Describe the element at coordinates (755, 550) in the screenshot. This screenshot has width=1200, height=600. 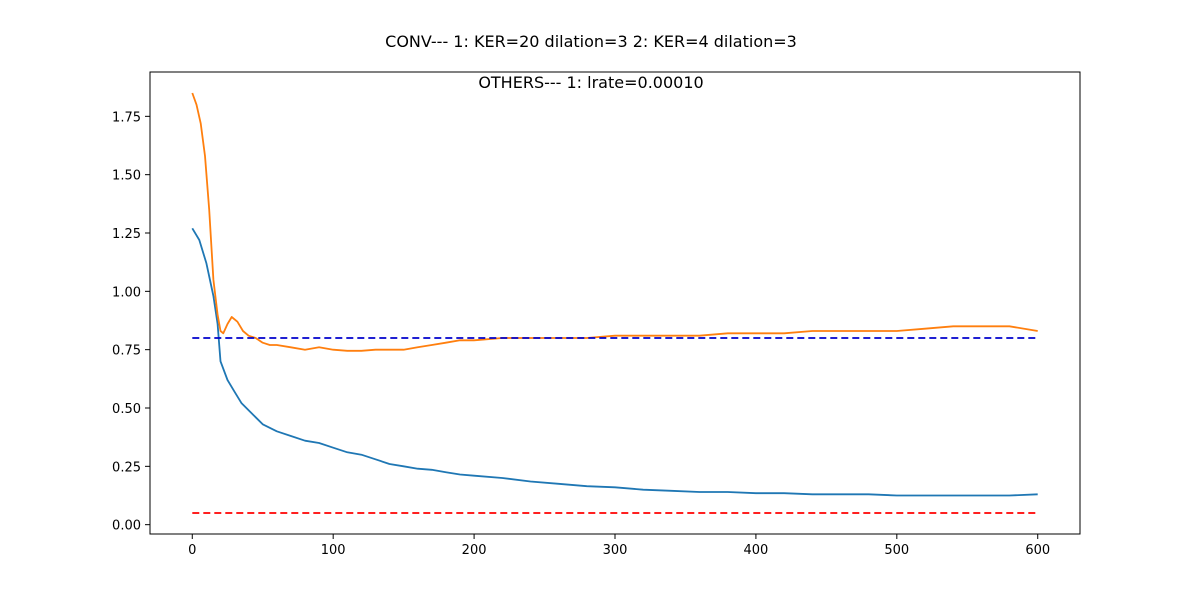
I see `x-tick-label: 400` at that location.